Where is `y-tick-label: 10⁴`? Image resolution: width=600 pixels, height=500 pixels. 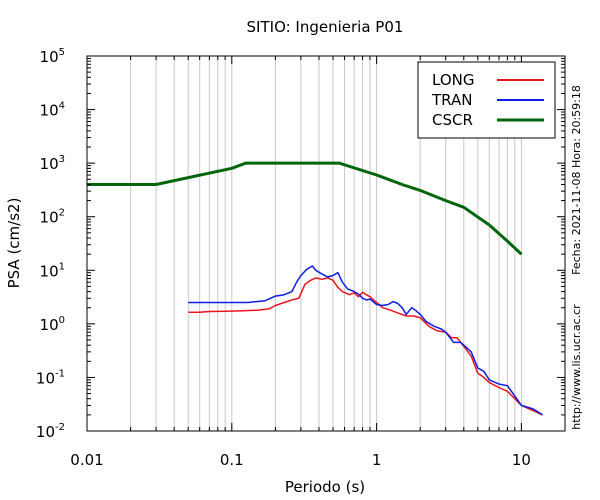
y-tick-label: 10⁴ is located at coordinates (52, 110).